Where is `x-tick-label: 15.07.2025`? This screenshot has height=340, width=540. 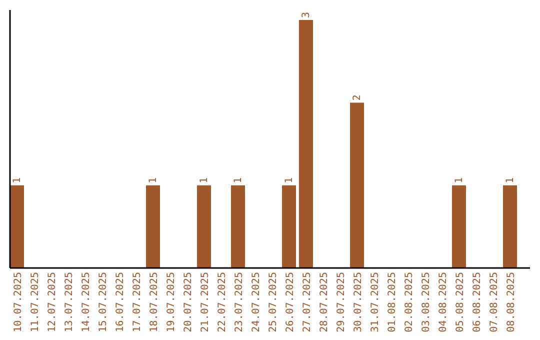 x-tick-label: 15.07.2025 is located at coordinates (103, 302).